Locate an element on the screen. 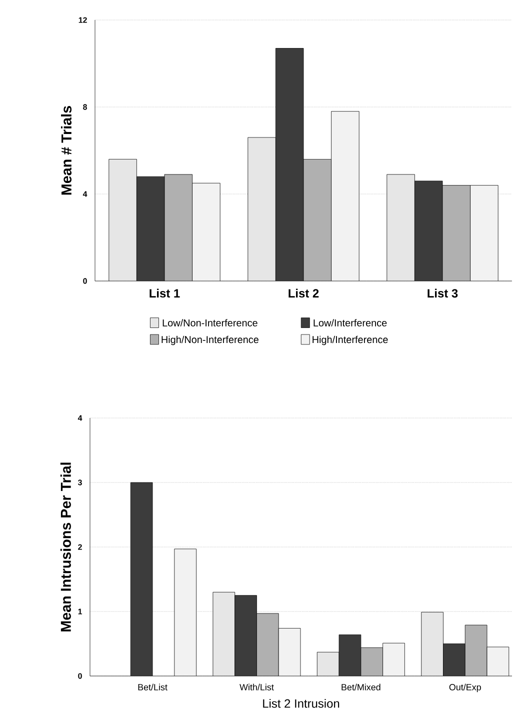  x-tick-label: List 1 is located at coordinates (165, 293).